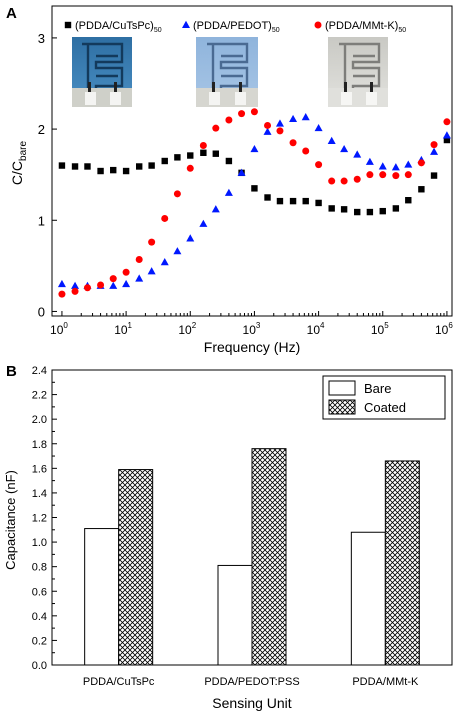  Describe the element at coordinates (41, 129) in the screenshot. I see `y-tick-label: 2` at that location.